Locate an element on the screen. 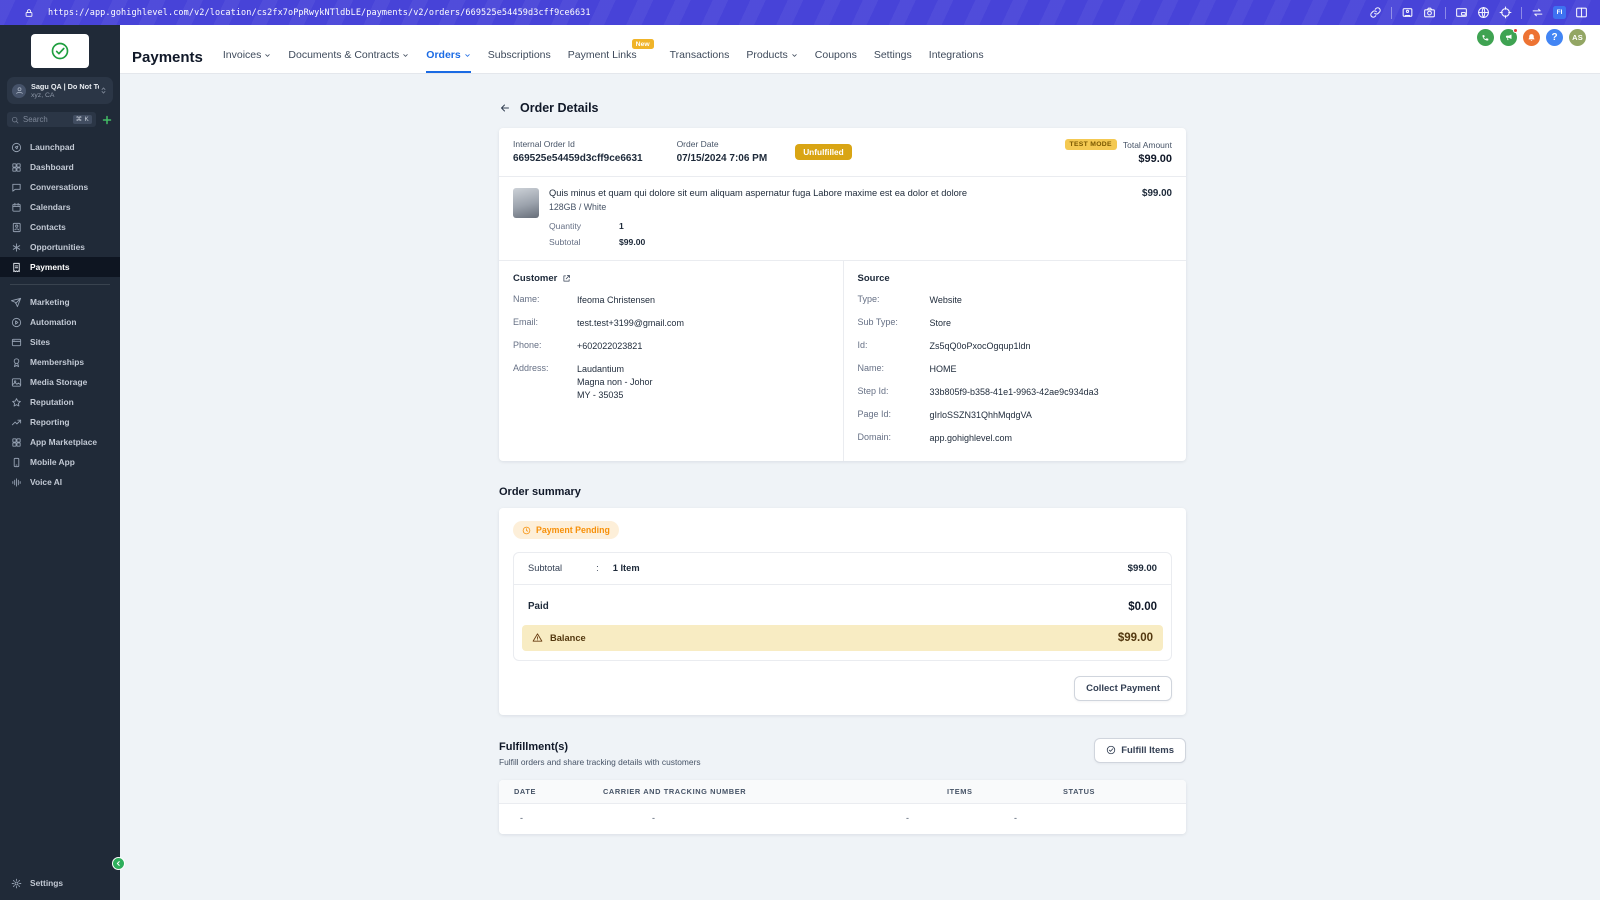 The width and height of the screenshot is (1600, 900). tab-subscriptions: Subscriptions is located at coordinates (519, 55).